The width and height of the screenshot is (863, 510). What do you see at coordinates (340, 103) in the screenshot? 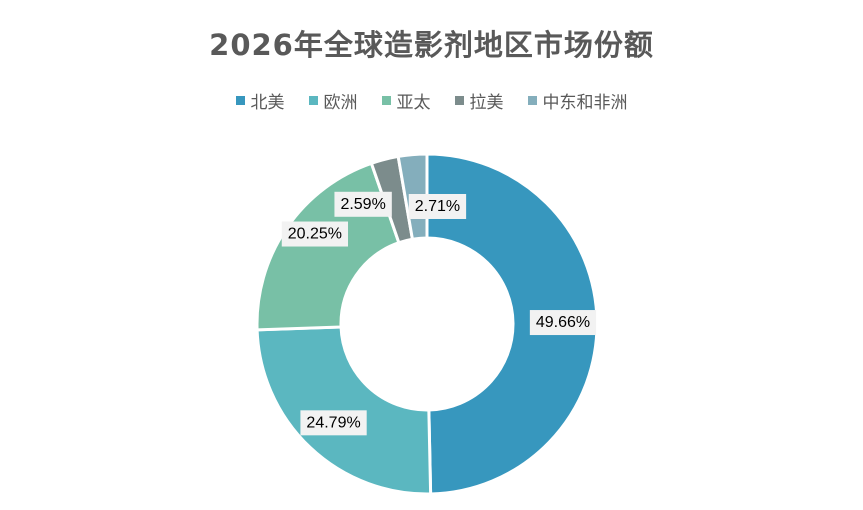
I see `legend-label-europe: 欧洲` at bounding box center [340, 103].